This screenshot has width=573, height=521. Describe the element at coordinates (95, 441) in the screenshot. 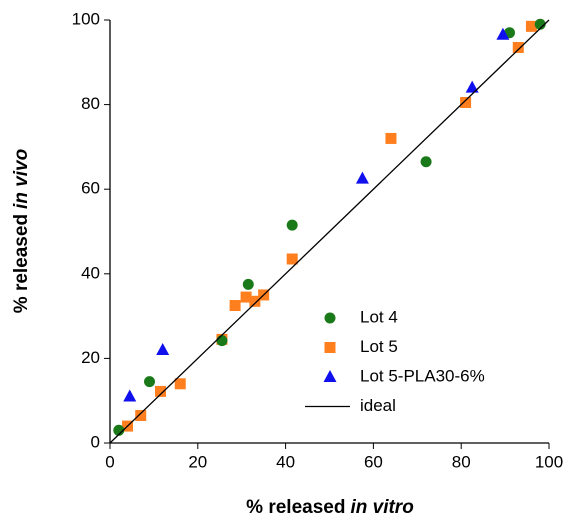

I see `y-tick-label: 0` at that location.